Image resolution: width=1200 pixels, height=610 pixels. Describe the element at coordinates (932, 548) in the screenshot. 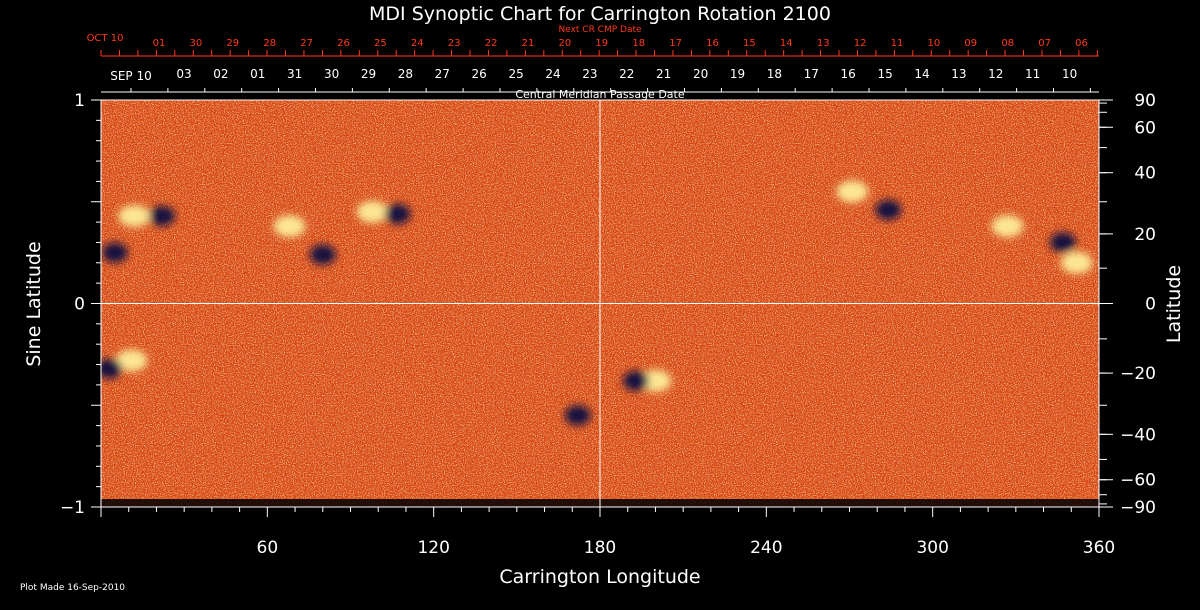

I see `x-tick-label: 300` at that location.